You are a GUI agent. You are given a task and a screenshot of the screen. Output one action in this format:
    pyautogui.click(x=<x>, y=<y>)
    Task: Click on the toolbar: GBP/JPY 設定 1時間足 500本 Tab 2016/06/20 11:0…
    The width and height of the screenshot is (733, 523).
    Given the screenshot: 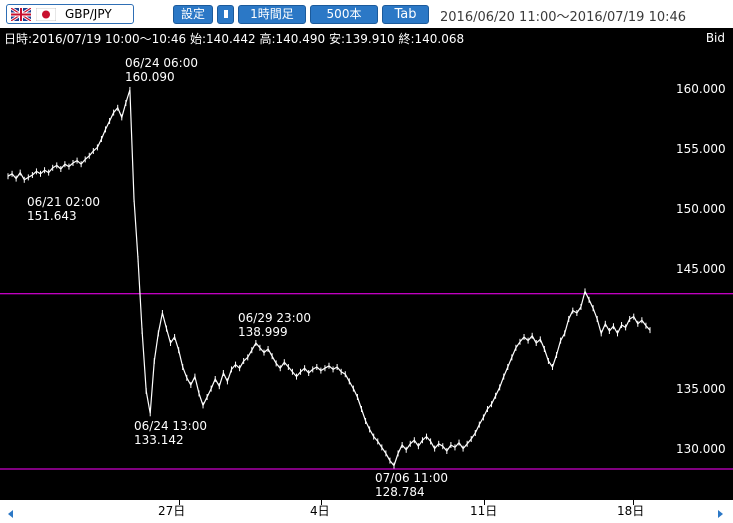 What is the action you would take?
    pyautogui.click(x=366, y=14)
    